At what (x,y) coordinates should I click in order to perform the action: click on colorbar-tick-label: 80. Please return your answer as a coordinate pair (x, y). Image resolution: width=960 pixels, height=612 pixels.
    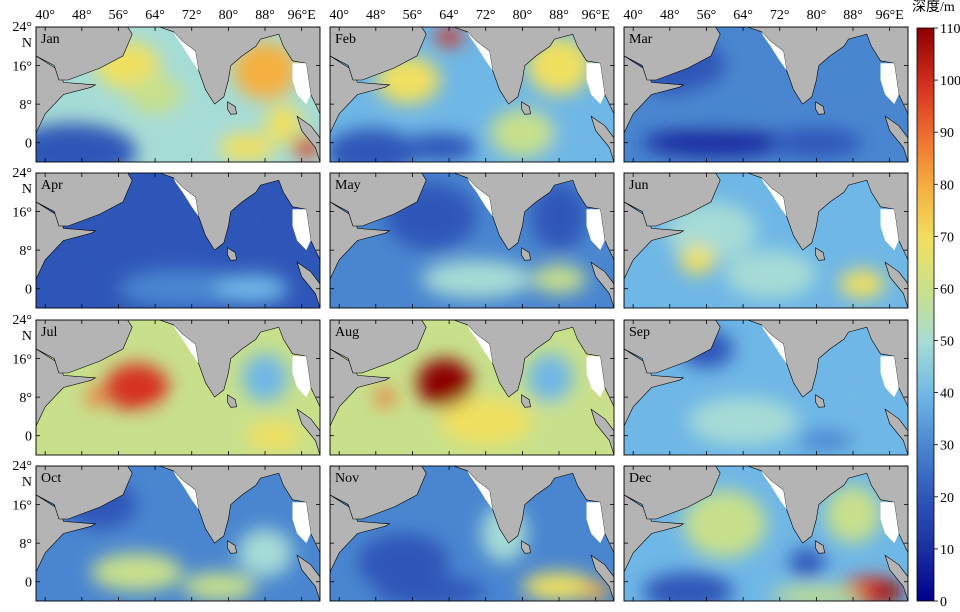
    Looking at the image, I should click on (947, 185).